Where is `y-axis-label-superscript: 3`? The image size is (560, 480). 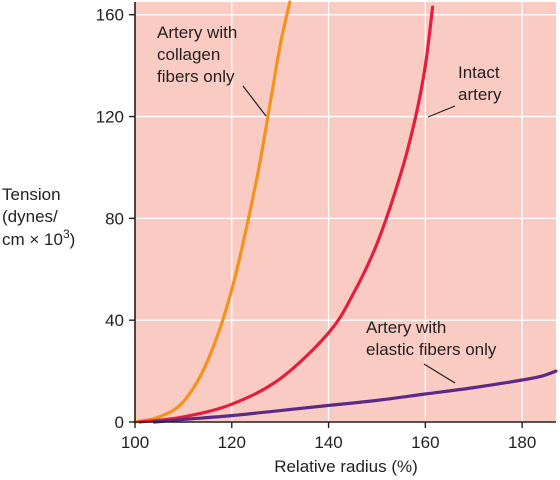 y-axis-label-superscript: 3 is located at coordinates (66, 234).